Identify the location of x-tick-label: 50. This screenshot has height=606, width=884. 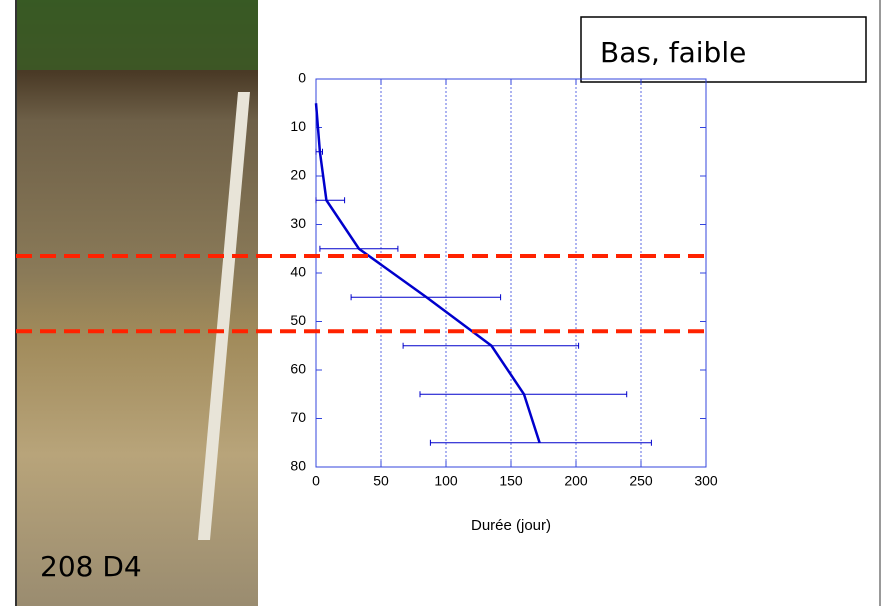
(381, 481).